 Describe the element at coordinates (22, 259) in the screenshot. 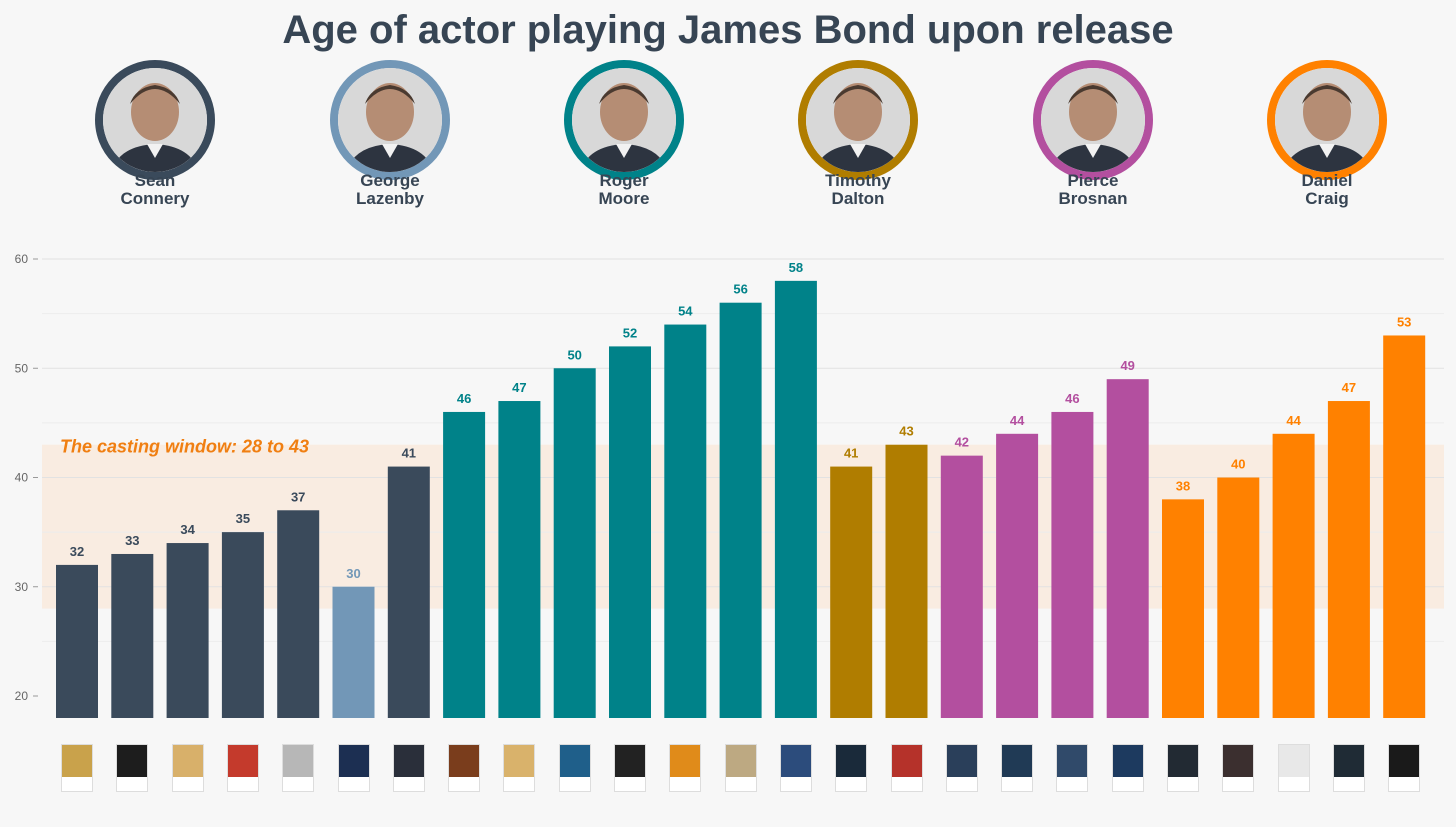

I see `y-tick-label: 60` at that location.